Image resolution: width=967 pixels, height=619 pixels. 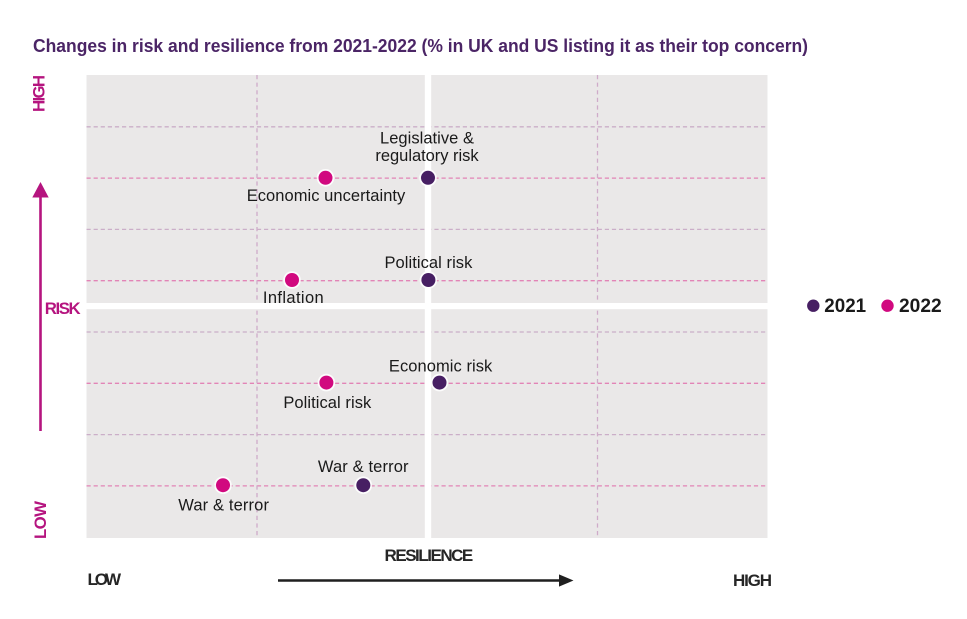 I want to click on svg-text: RESILIENCE, so click(x=429, y=555).